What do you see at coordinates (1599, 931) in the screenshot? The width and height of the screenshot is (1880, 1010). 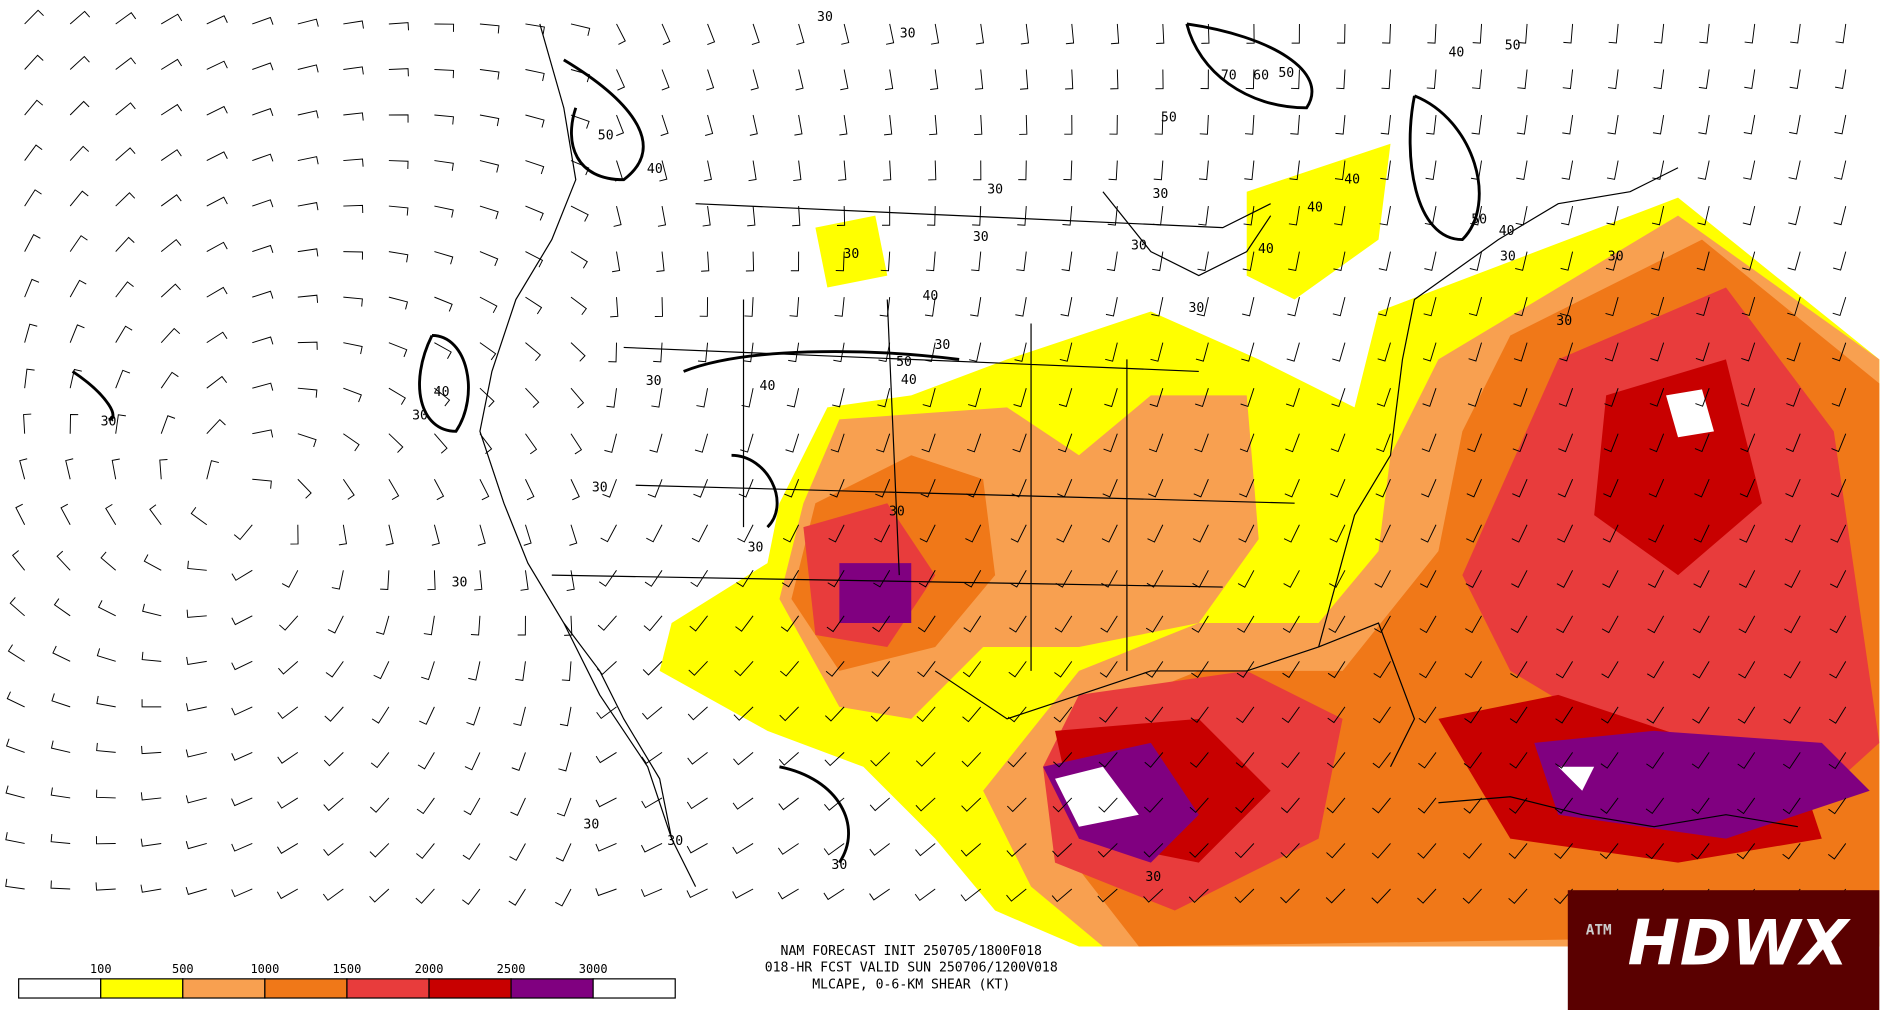 I see `logo-badge: ATM` at bounding box center [1599, 931].